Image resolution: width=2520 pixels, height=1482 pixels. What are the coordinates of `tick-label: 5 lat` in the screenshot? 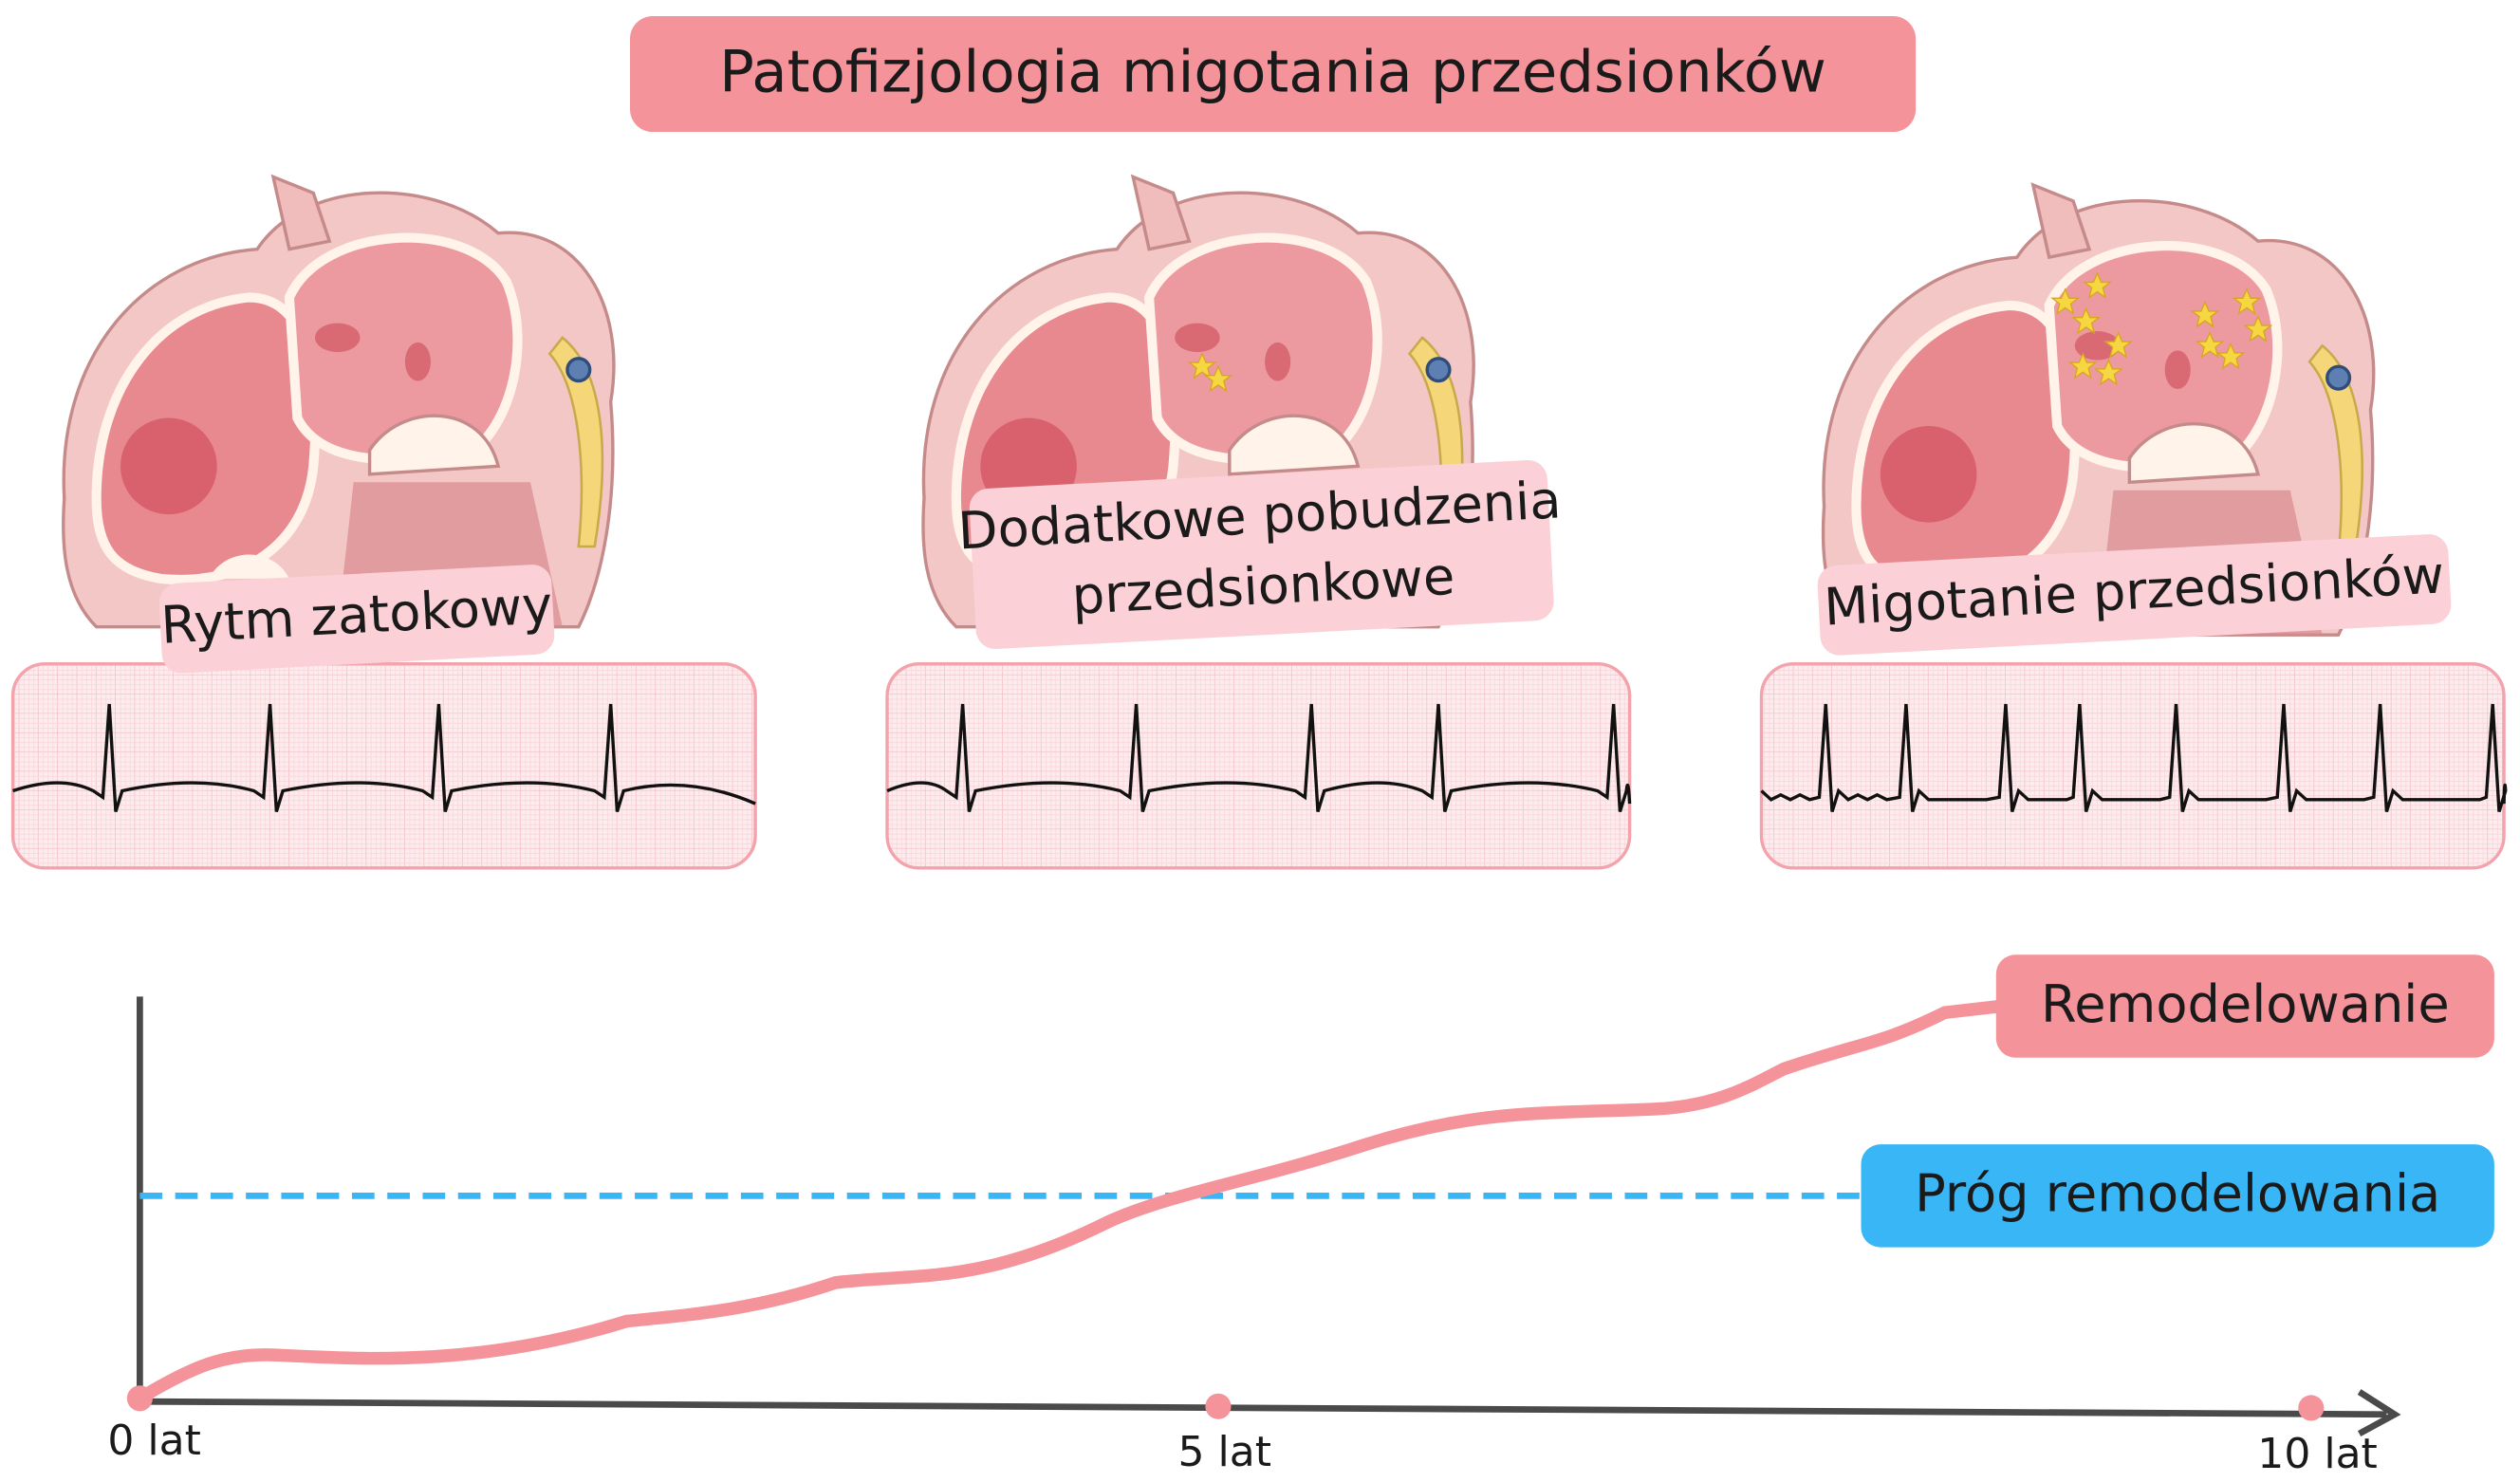 It's located at (1224, 1452).